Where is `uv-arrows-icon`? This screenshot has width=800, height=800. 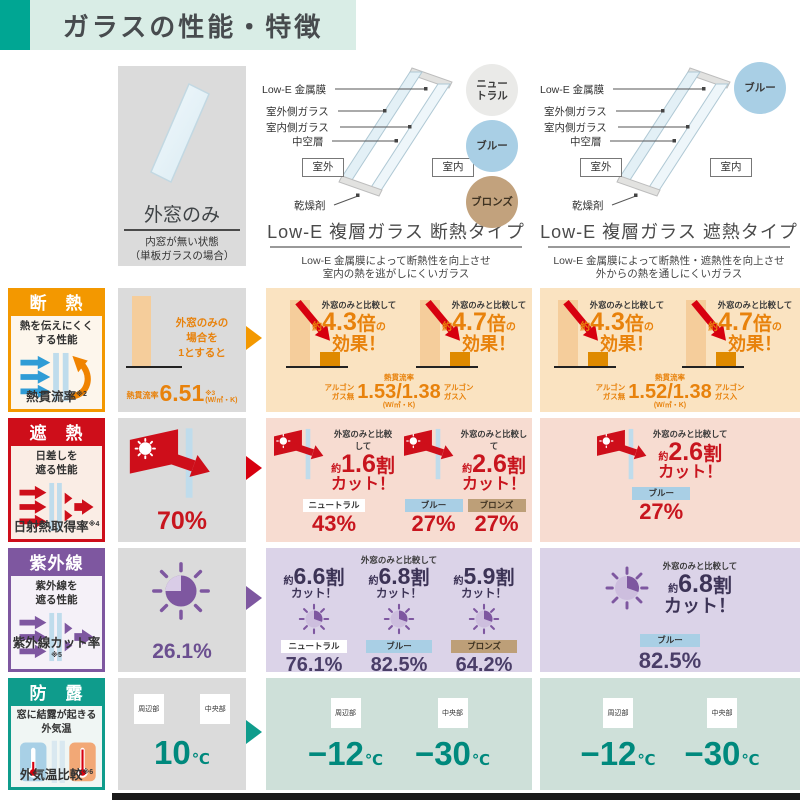 uv-arrows-icon is located at coordinates (56, 637).